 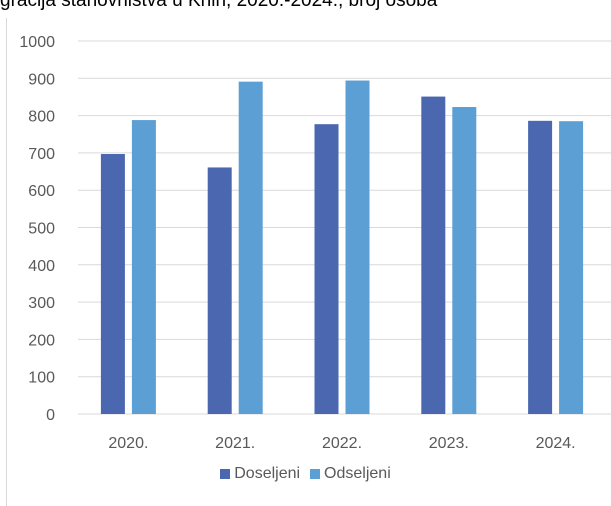 What do you see at coordinates (464, 261) in the screenshot?
I see `bar-odseljeni-2023` at bounding box center [464, 261].